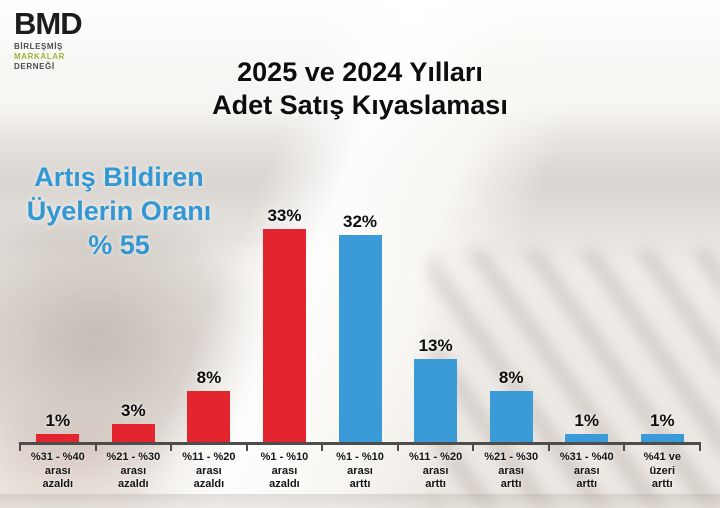 The image size is (720, 508). I want to click on category-label-4: %1 - %10 arası azaldı, so click(285, 471).